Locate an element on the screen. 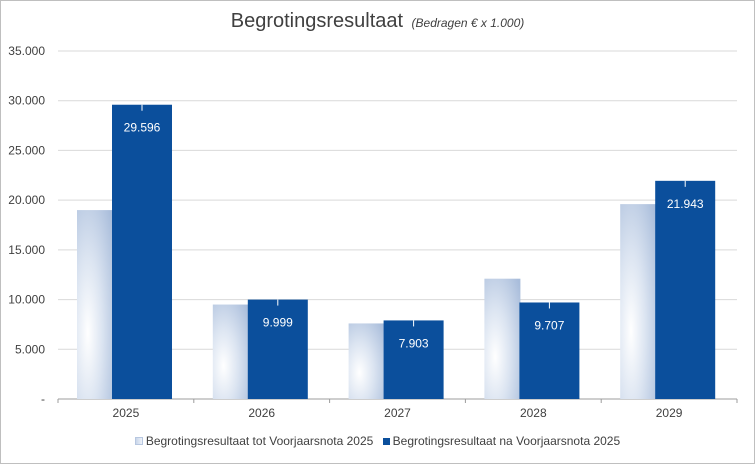 The image size is (755, 464). bar-tot-voorjaarsnota-2025 is located at coordinates (95, 304).